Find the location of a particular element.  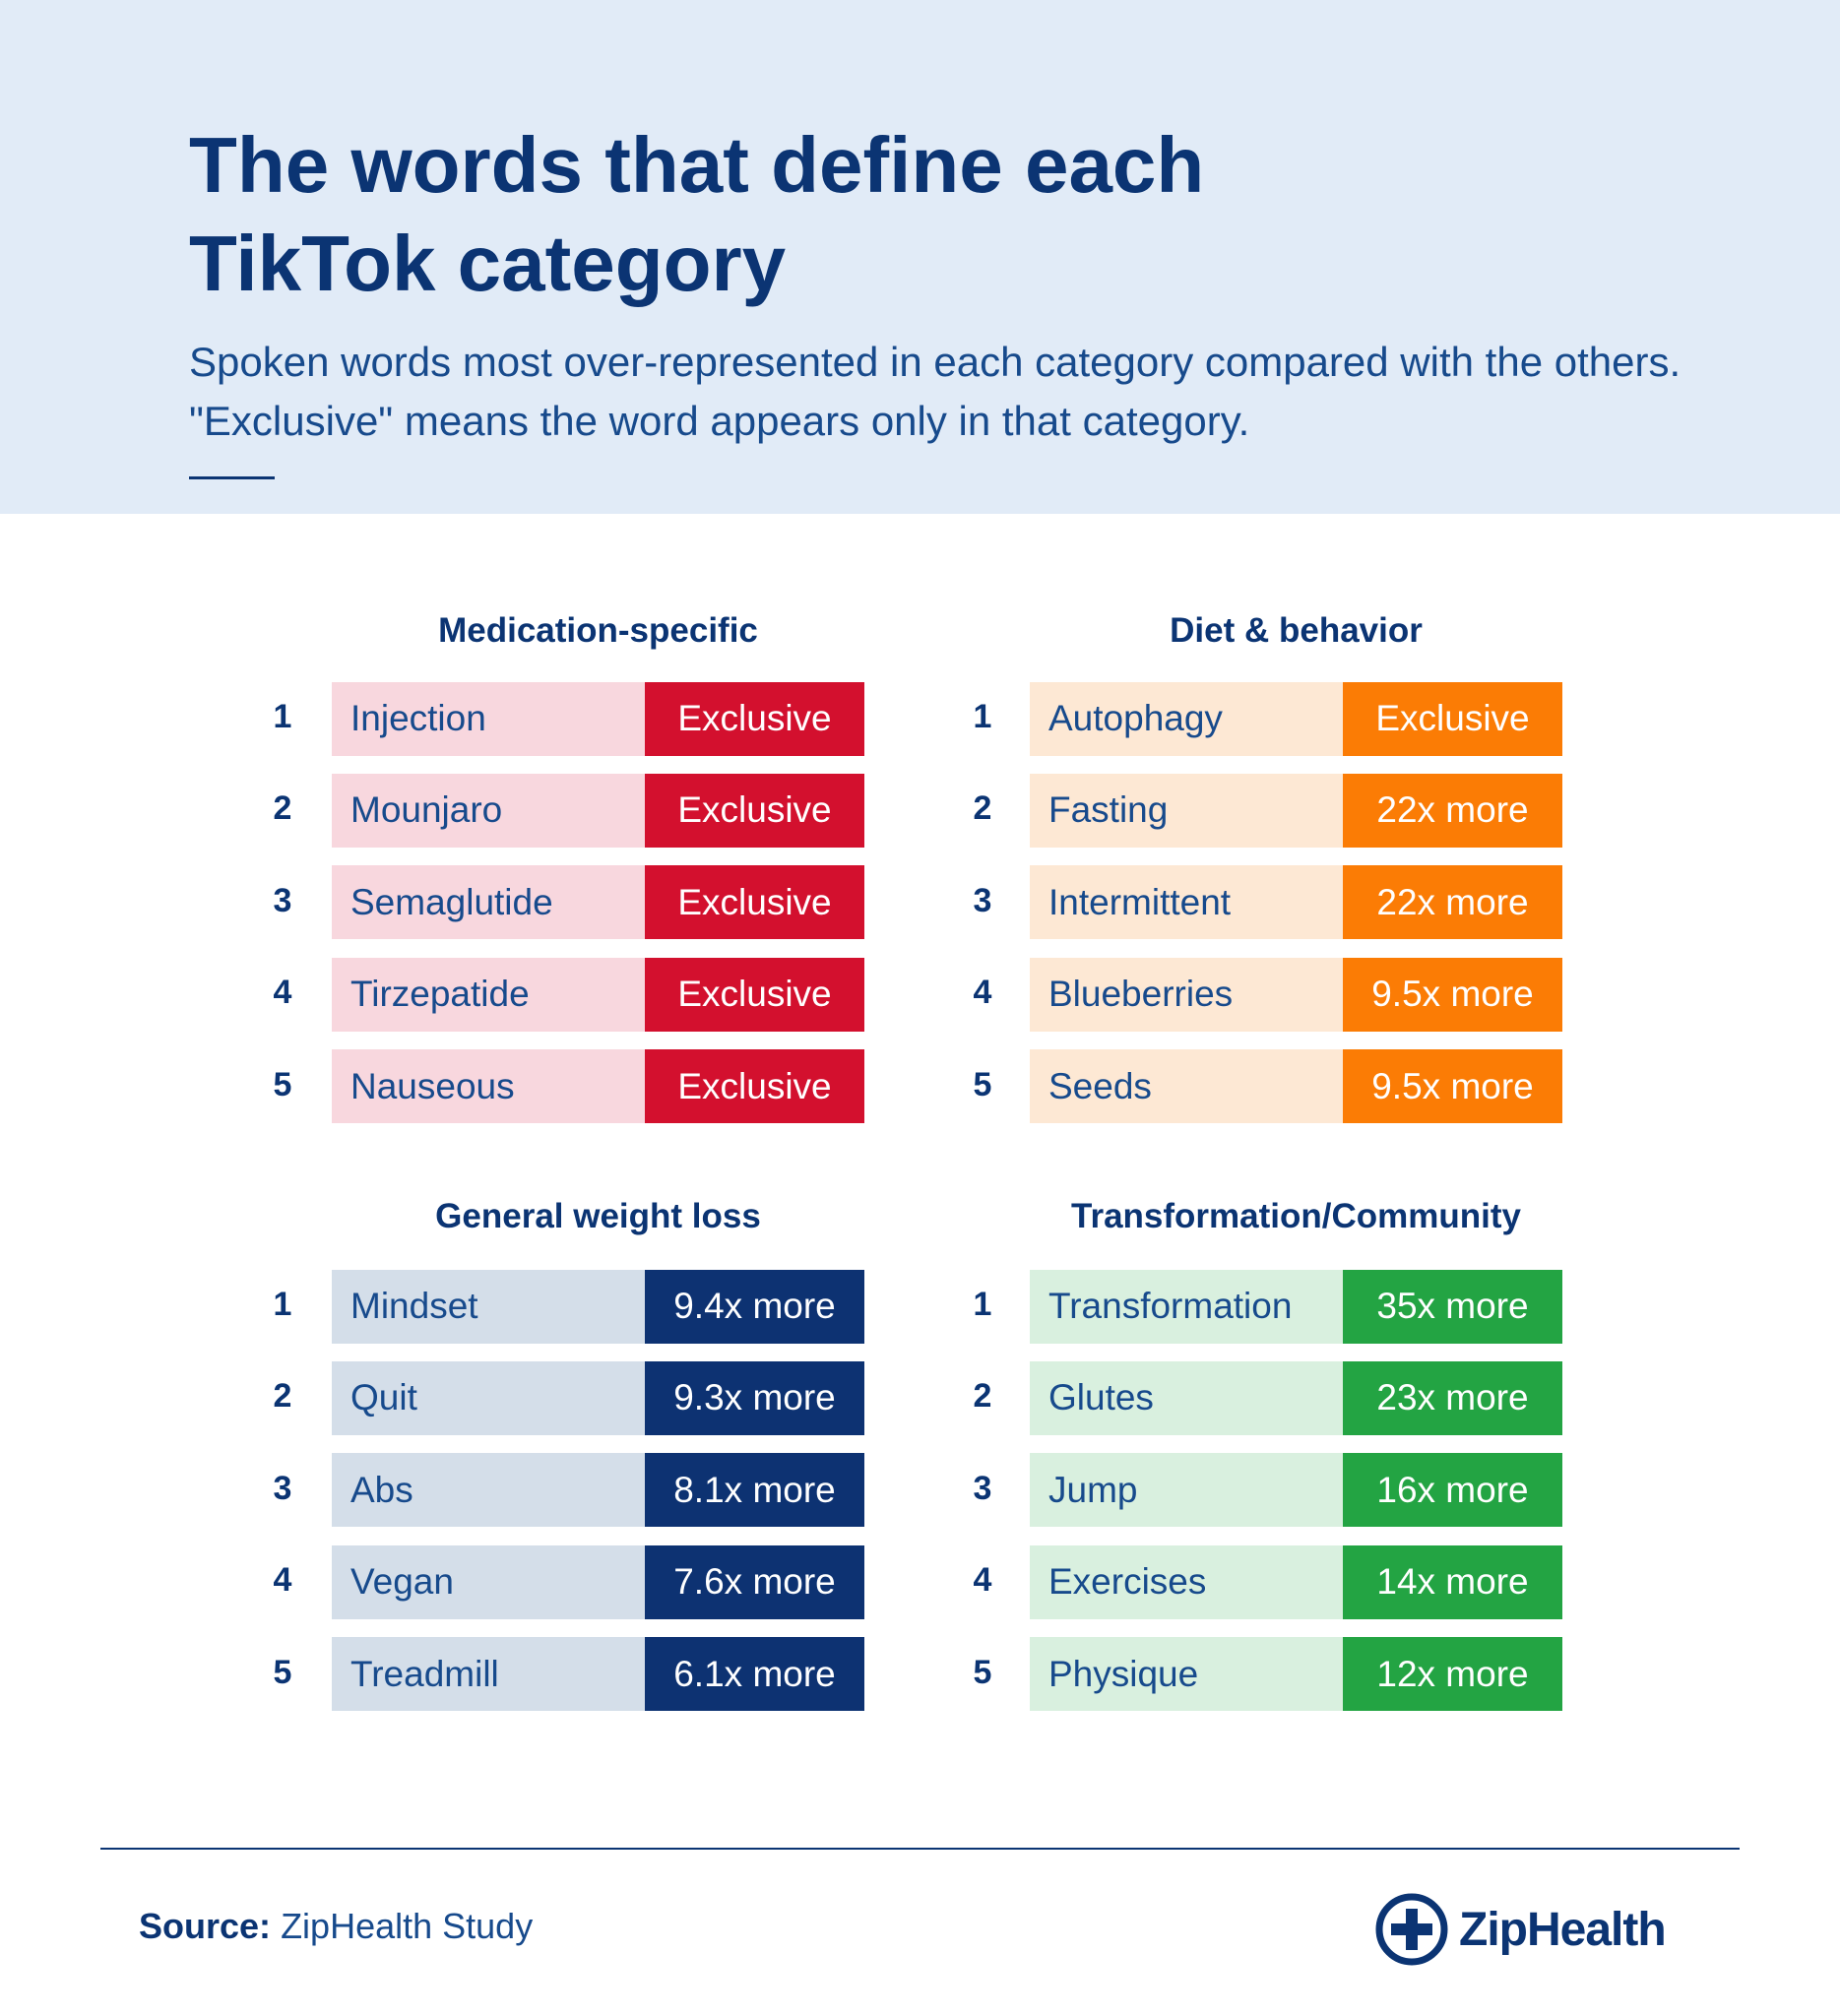

word: Fasting is located at coordinates (1186, 810).